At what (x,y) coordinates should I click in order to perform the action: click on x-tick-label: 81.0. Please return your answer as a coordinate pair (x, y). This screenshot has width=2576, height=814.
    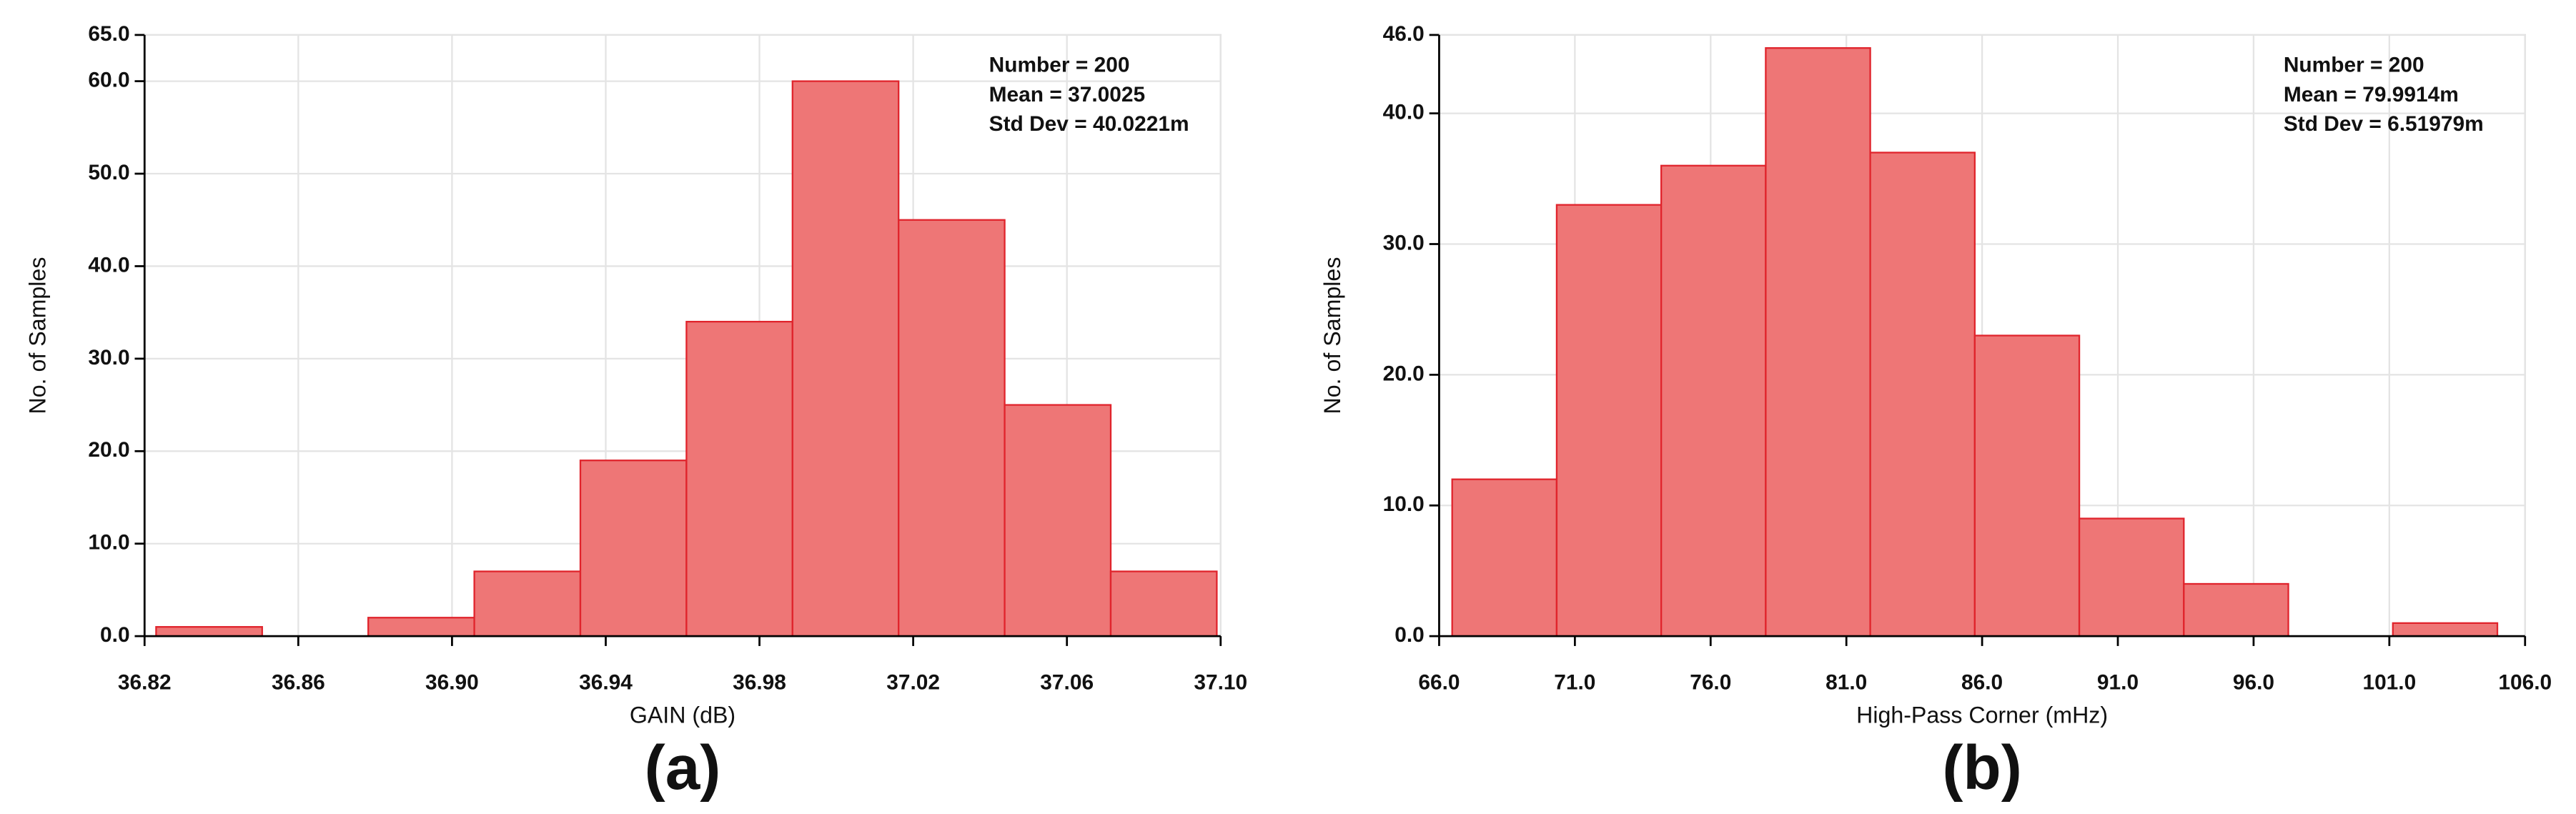
    Looking at the image, I should click on (1846, 683).